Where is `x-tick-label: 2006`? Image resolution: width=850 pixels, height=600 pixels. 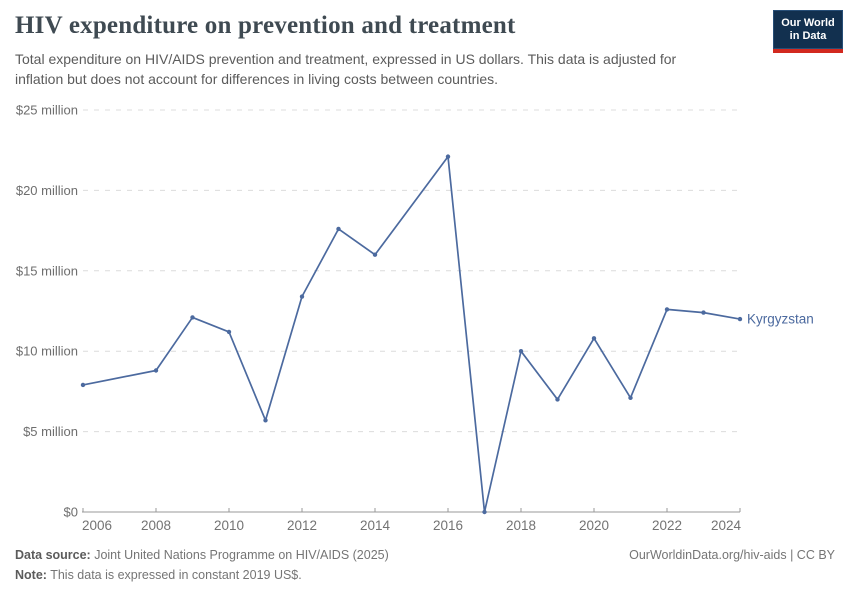 x-tick-label: 2006 is located at coordinates (97, 525).